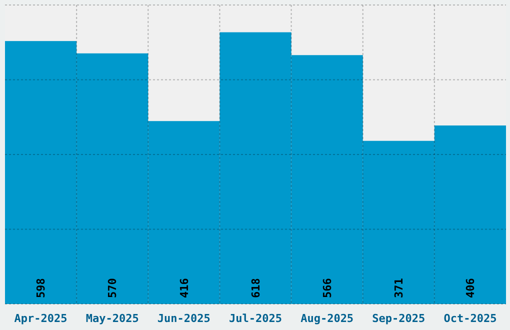  Describe the element at coordinates (112, 318) in the screenshot. I see `x-tick-label: May-2025` at that location.